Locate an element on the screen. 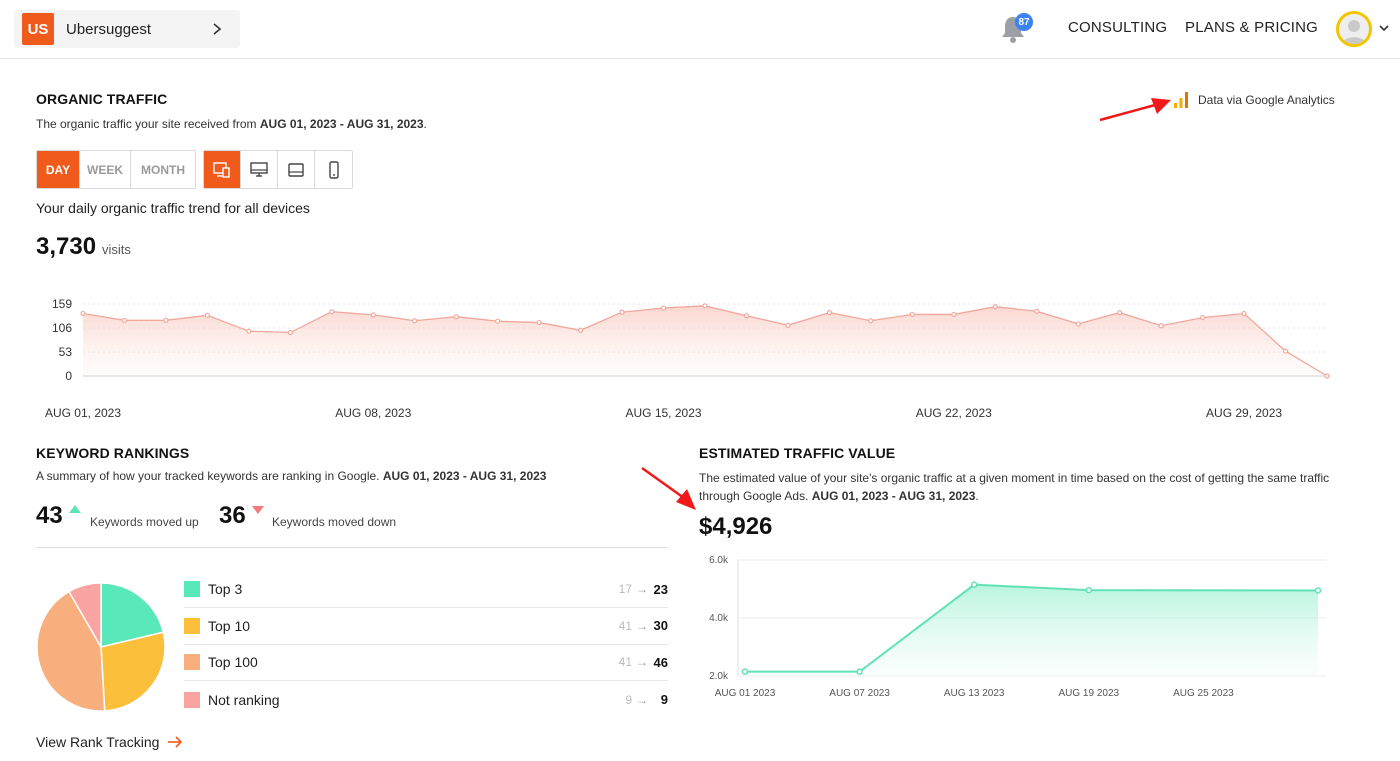 Image resolution: width=1400 pixels, height=761 pixels. device-tab-laptop is located at coordinates (296, 169).